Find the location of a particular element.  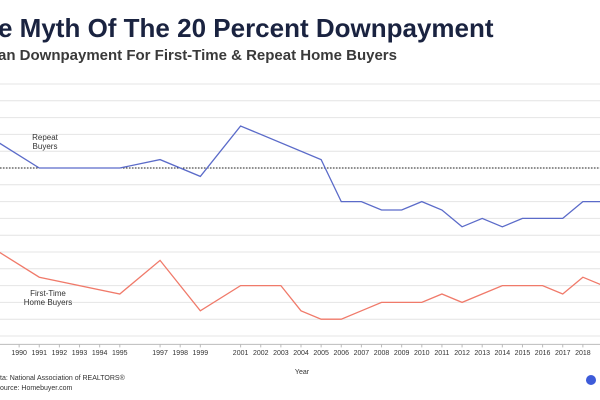

x-tick-label: 1994 is located at coordinates (100, 353).